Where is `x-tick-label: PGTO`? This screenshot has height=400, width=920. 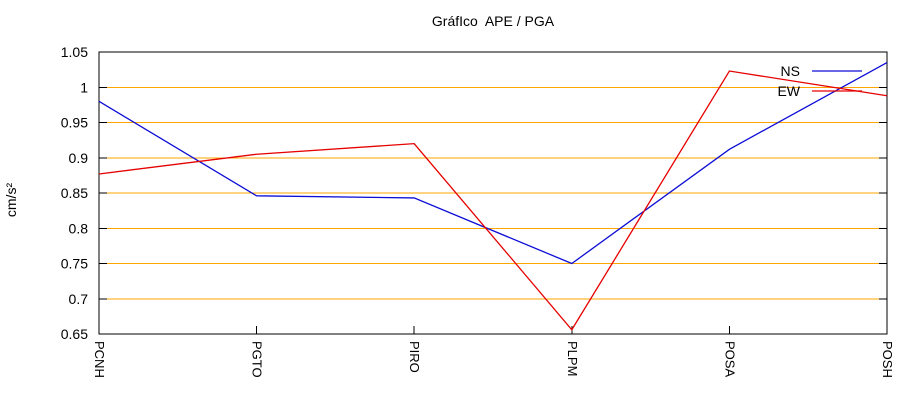 x-tick-label: PGTO is located at coordinates (257, 359).